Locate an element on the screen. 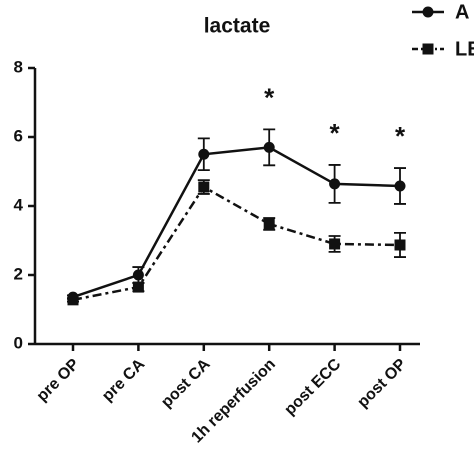 The image size is (474, 474). y-tick-label: 8 is located at coordinates (18, 66).